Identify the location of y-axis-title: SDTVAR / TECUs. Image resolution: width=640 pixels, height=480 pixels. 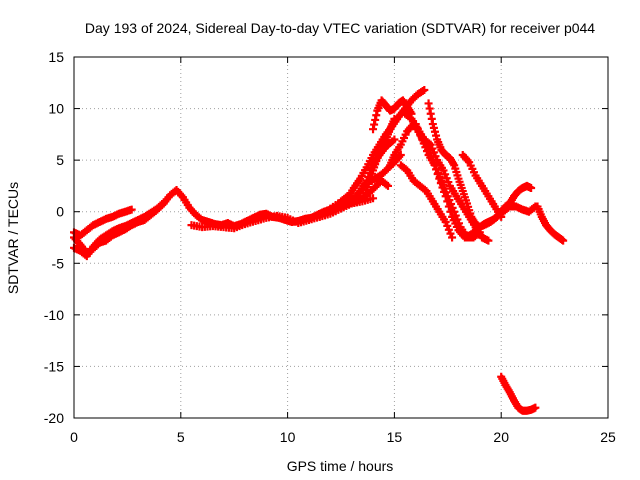
(13, 238).